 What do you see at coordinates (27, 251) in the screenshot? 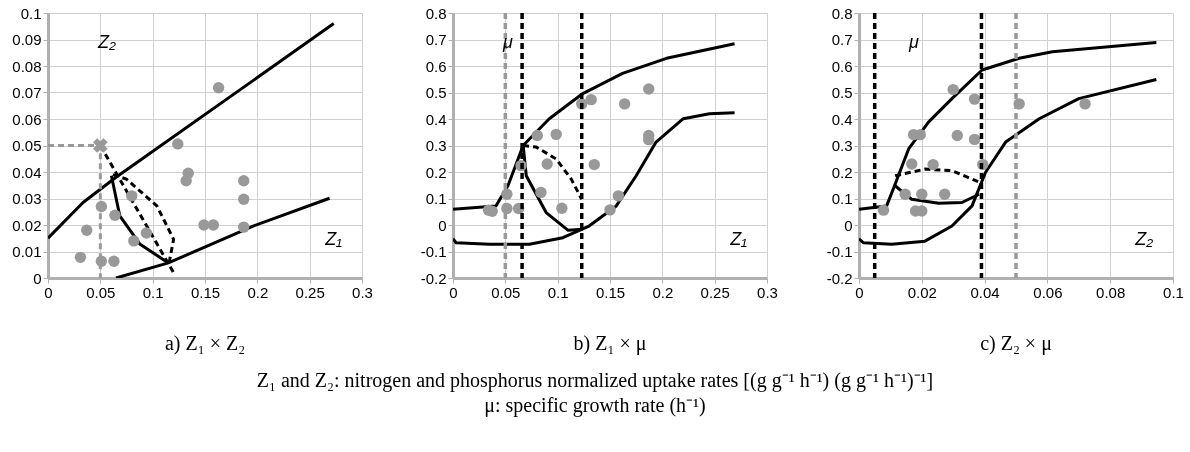
I see `y-tick-label: 0.01` at bounding box center [27, 251].